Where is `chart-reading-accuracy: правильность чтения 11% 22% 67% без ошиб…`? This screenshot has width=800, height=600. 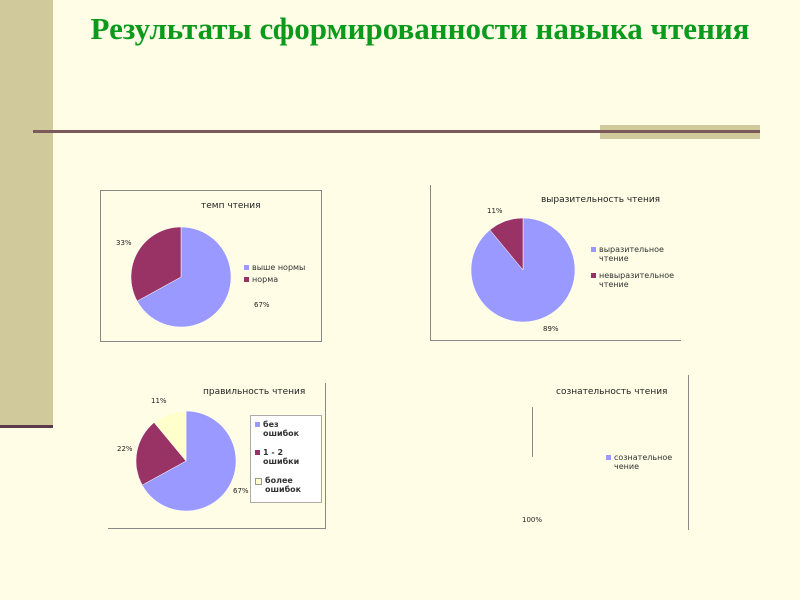 chart-reading-accuracy: правильность чтения 11% 22% 67% без ошиб… is located at coordinates (217, 456).